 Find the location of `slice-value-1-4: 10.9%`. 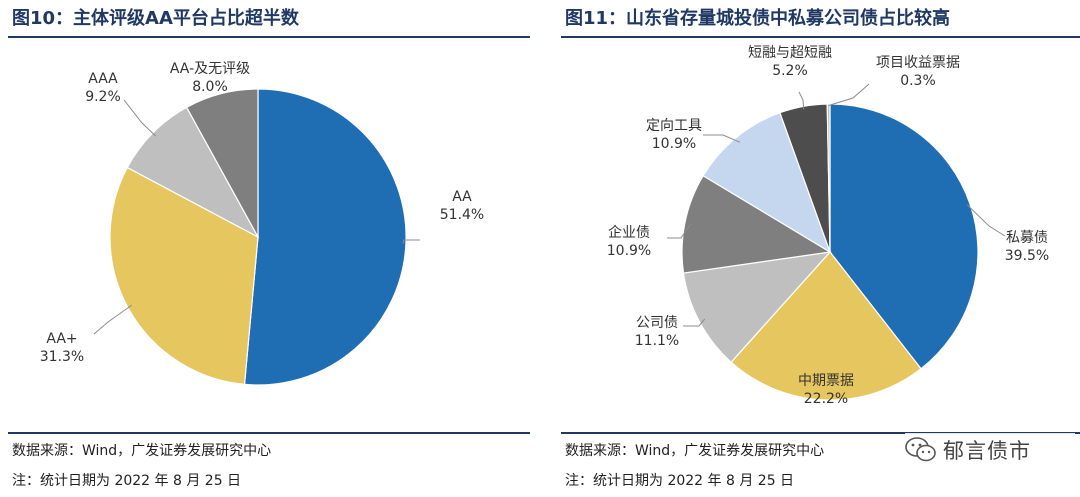

slice-value-1-4: 10.9% is located at coordinates (674, 144).